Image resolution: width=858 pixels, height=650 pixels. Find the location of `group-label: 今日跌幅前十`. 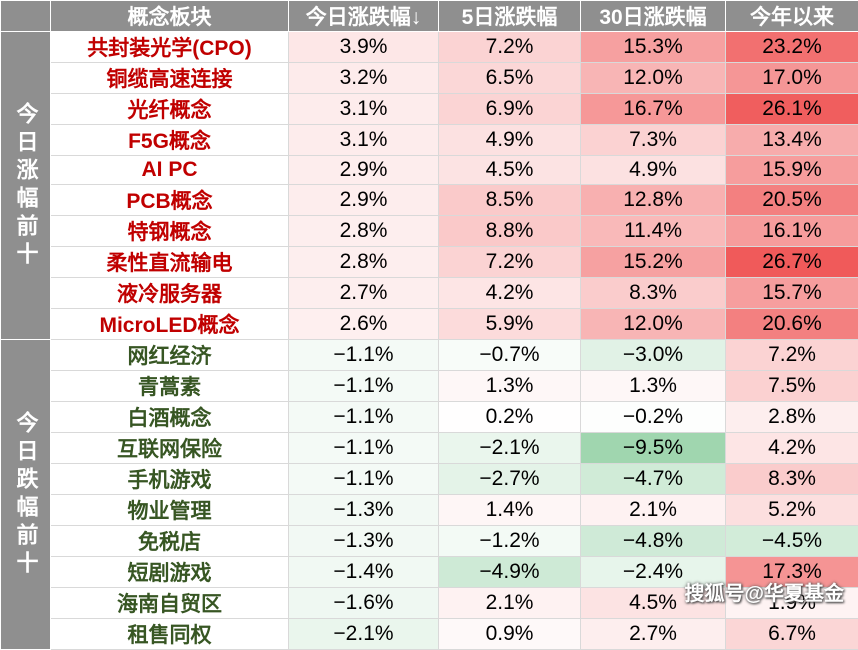

group-label: 今日跌幅前十 is located at coordinates (26, 495).